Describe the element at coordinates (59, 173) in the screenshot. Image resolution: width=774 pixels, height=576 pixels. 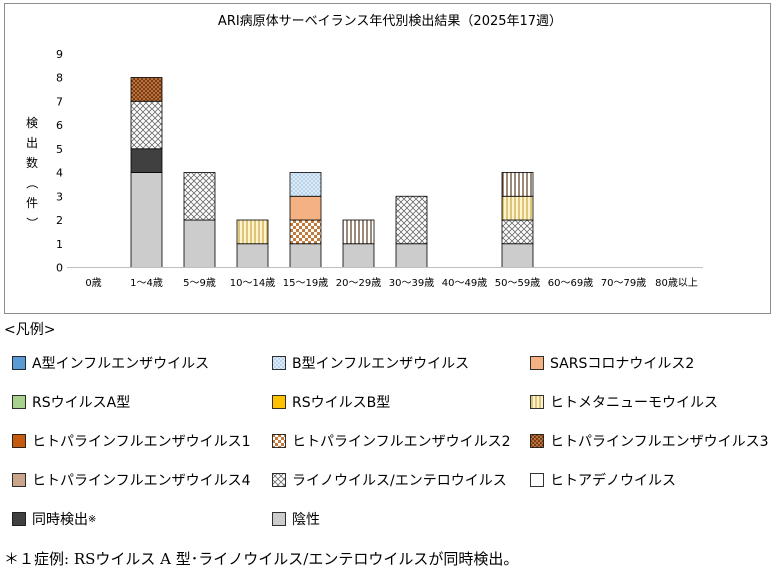
I see `y-tick-label: 4` at that location.